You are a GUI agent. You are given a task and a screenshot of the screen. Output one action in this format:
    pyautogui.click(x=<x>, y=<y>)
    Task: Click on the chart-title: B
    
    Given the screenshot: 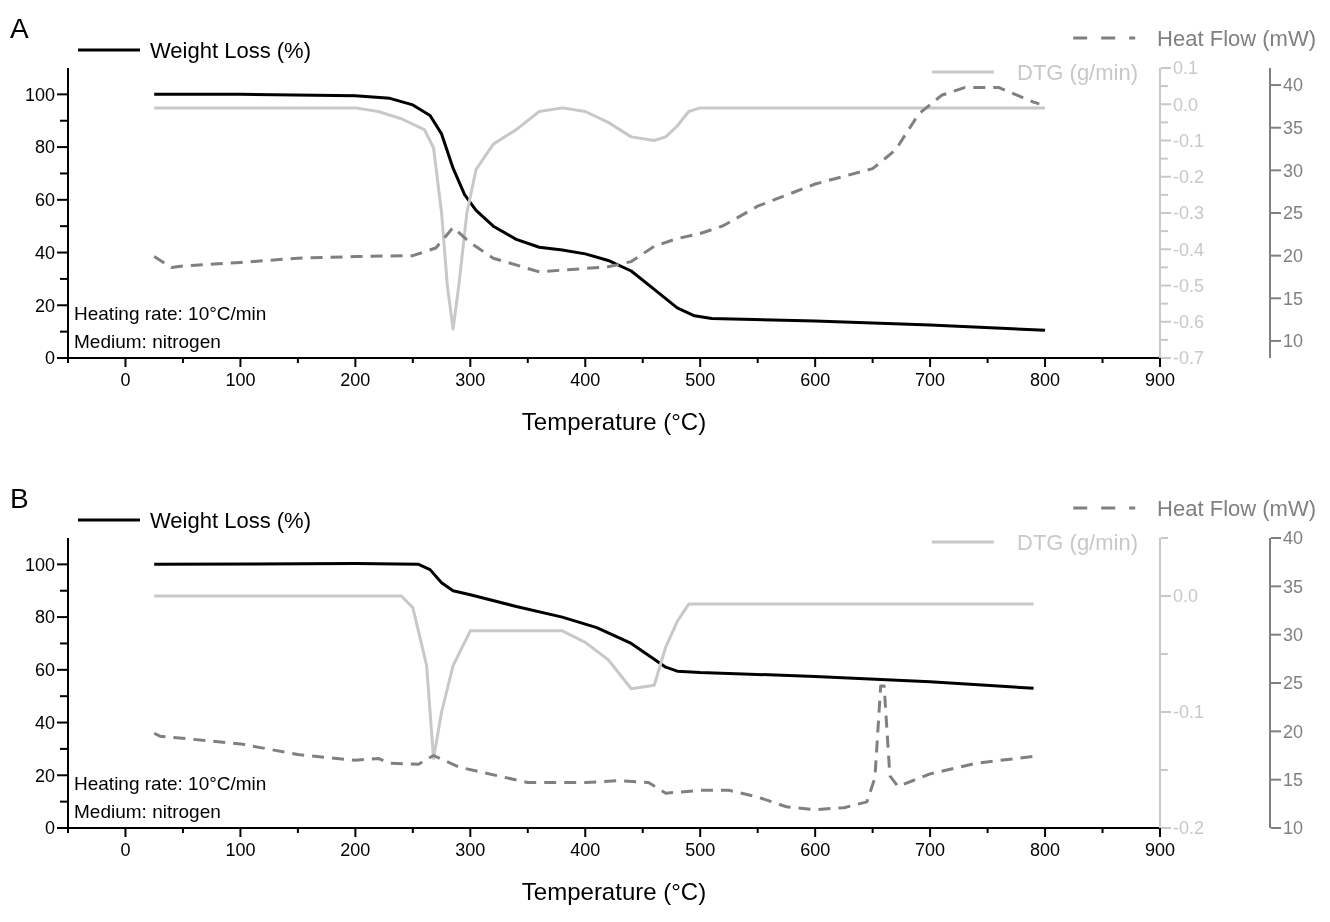 What is the action you would take?
    pyautogui.click(x=19, y=498)
    